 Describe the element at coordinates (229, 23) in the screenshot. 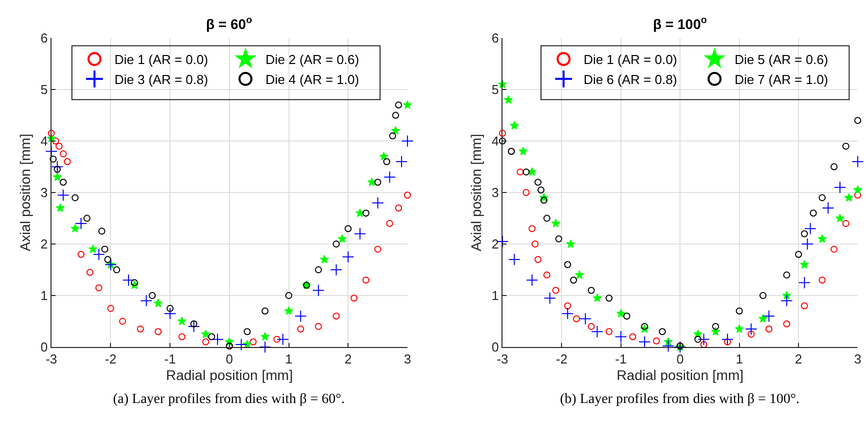

I see `chart-title: β = 60$^{o}$` at that location.